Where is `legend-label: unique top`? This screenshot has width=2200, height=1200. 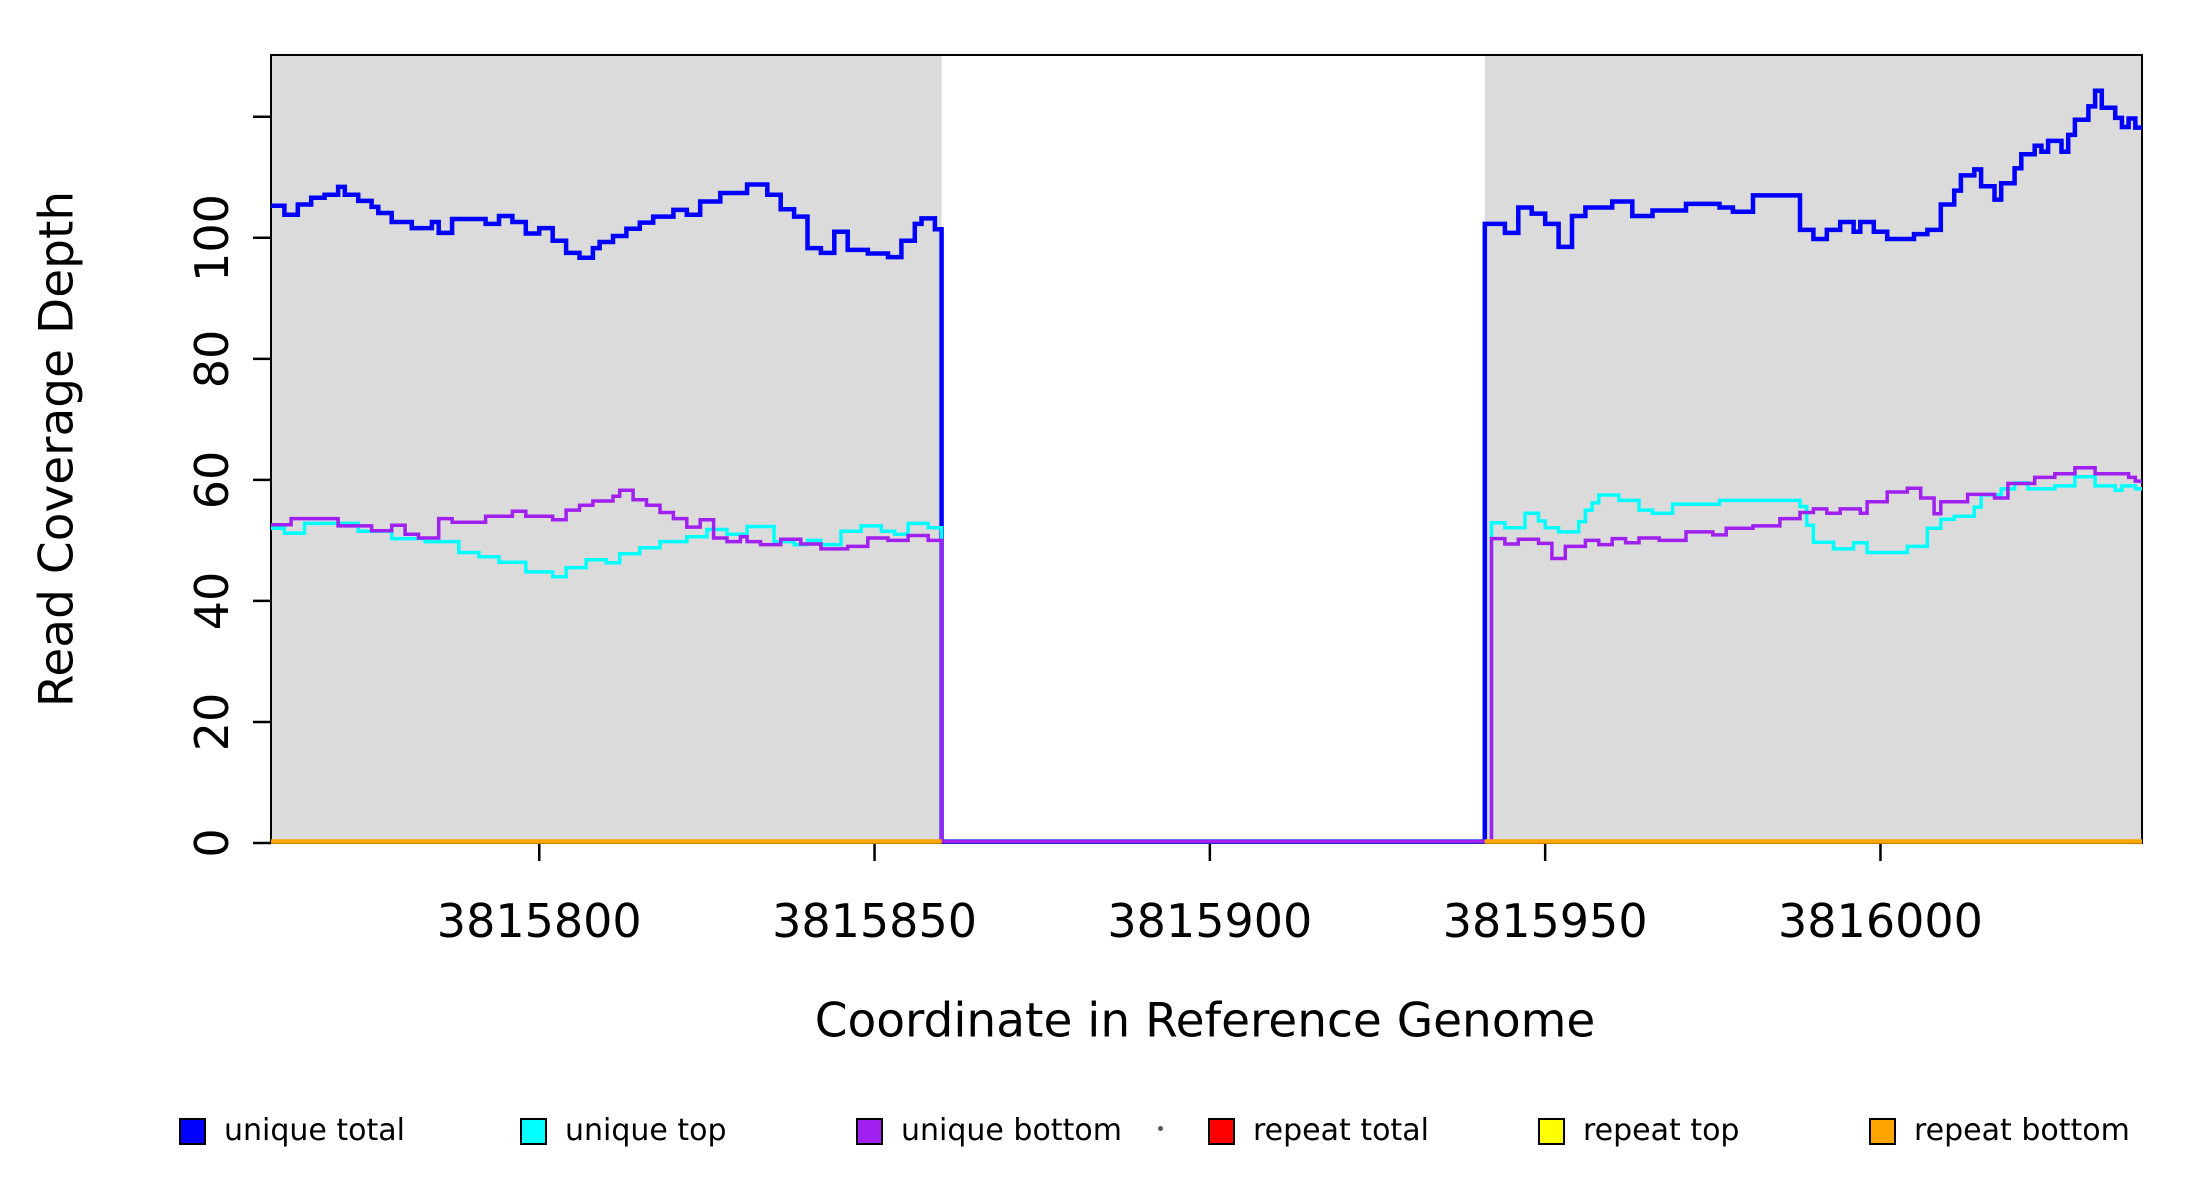 legend-label: unique top is located at coordinates (646, 1130).